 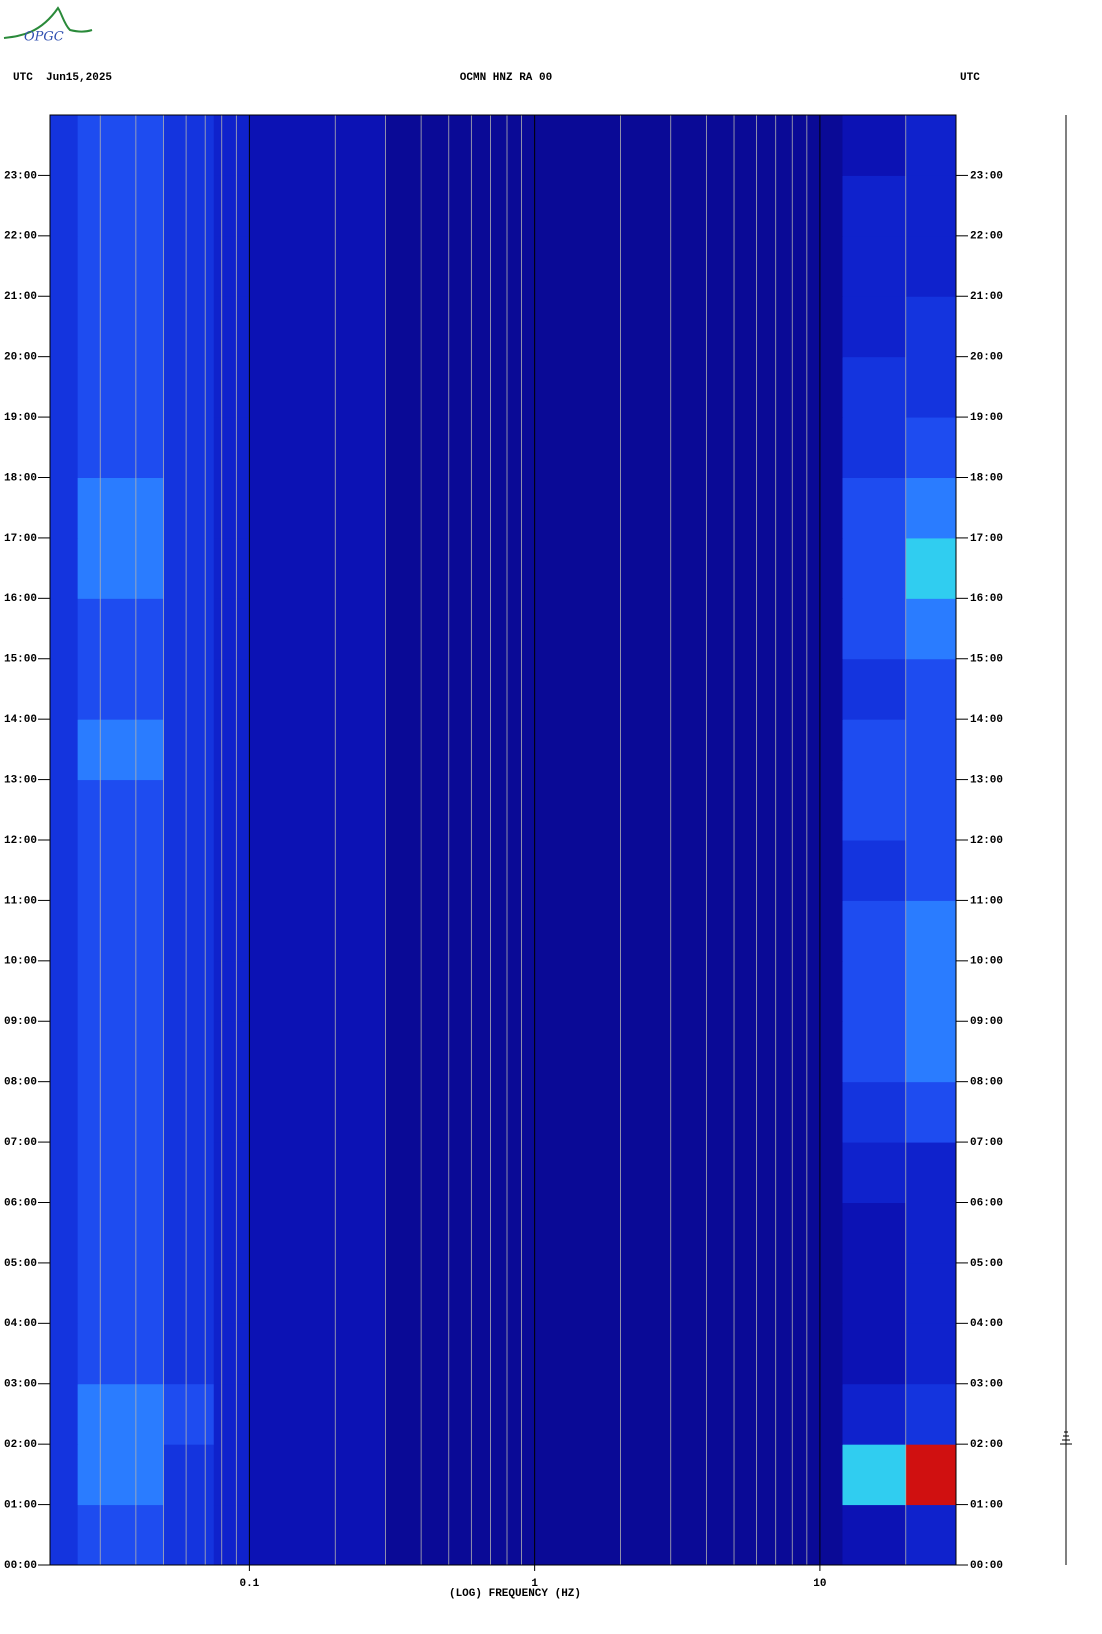 I want to click on y-tick-label: 14:00, so click(x=20, y=720).